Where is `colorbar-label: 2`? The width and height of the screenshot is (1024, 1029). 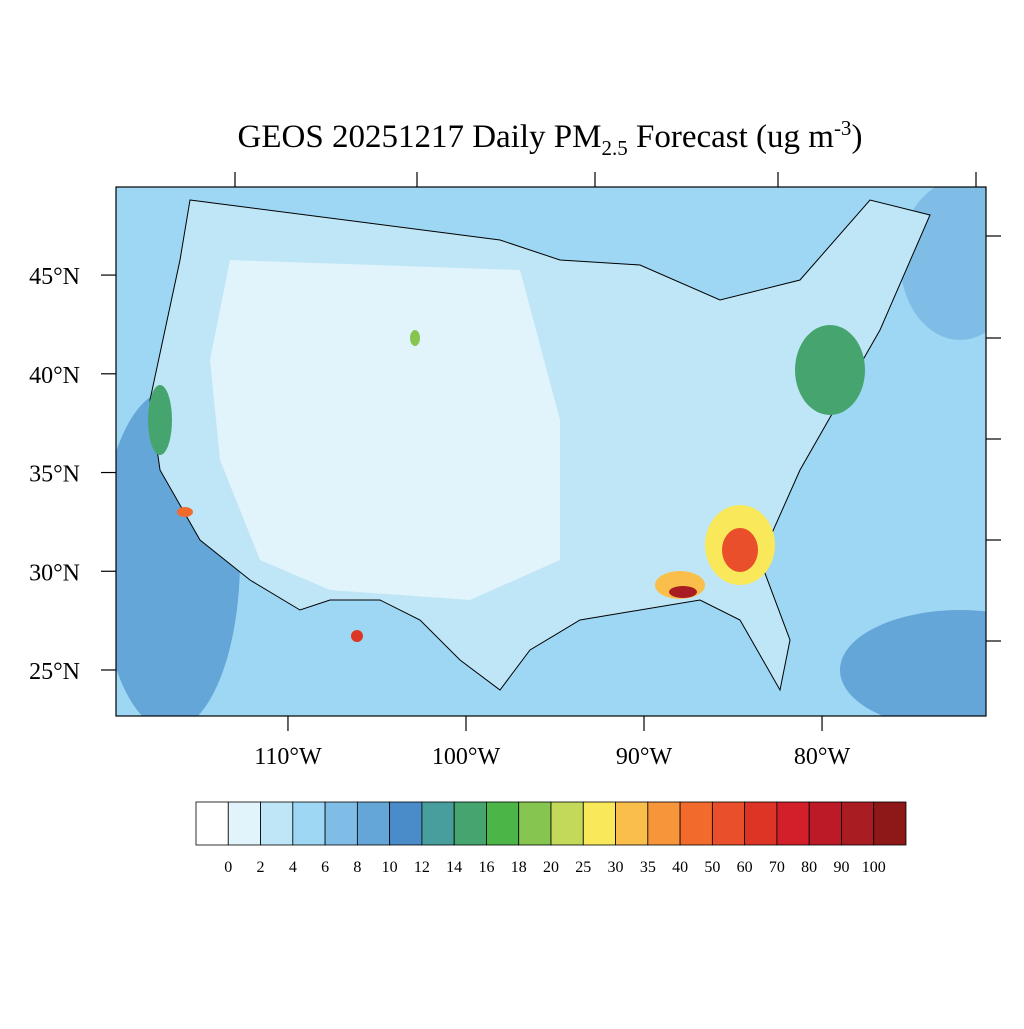
colorbar-label: 2 is located at coordinates (261, 867).